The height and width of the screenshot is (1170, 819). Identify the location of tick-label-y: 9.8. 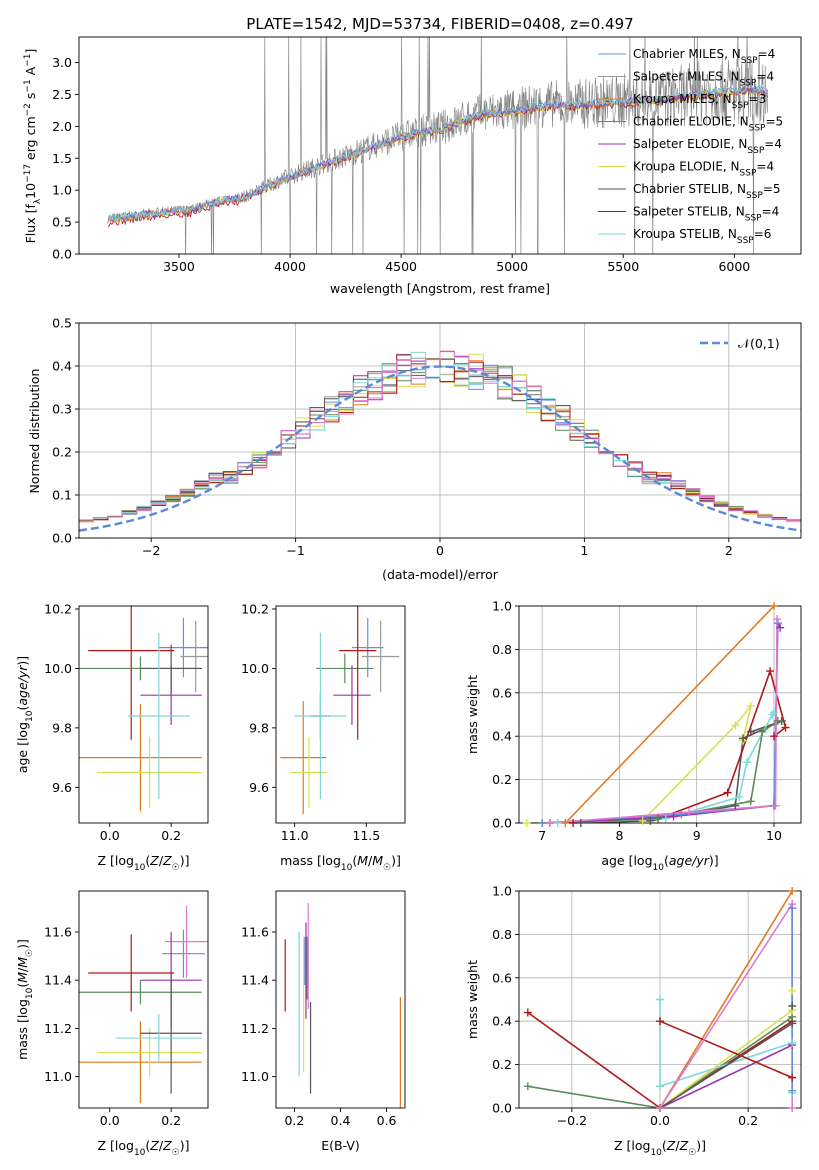
(62, 727).